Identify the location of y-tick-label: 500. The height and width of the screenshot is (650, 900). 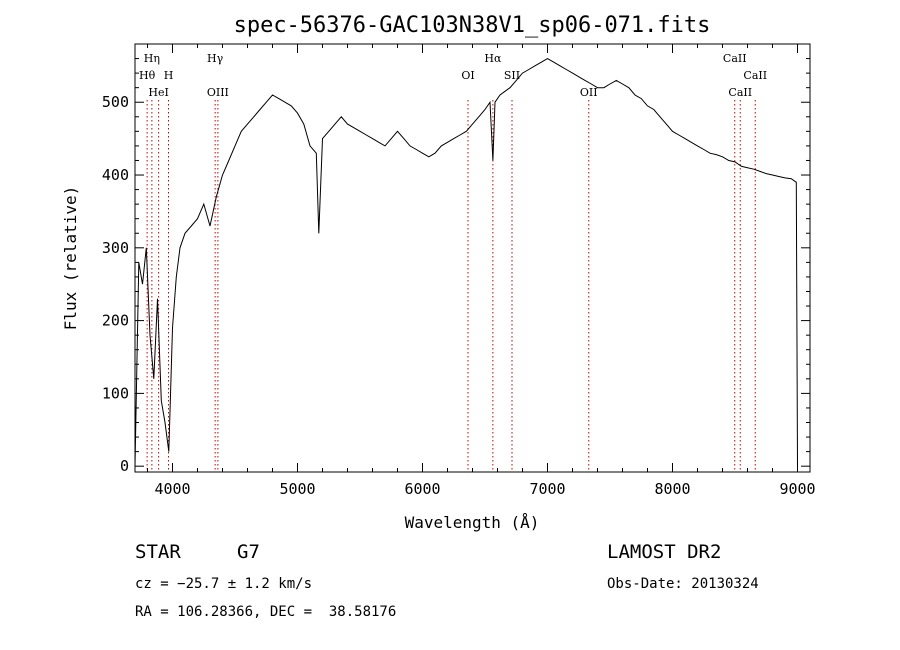
(115, 102).